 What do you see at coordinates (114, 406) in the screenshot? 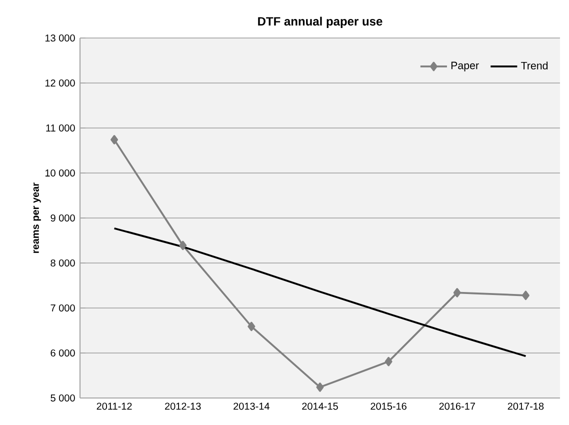
I see `x-tick-label: 2011-12` at bounding box center [114, 406].